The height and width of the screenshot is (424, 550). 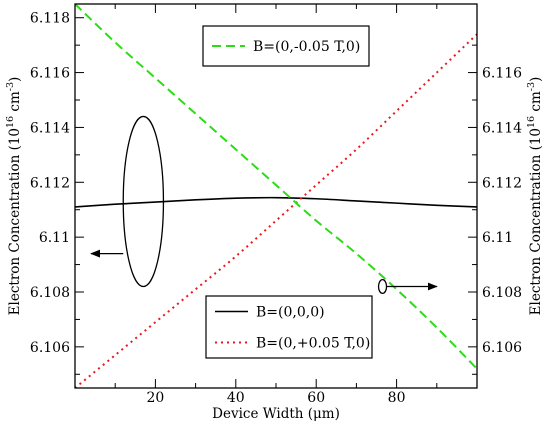 What do you see at coordinates (502, 348) in the screenshot?
I see `y-tick-label-right: 6.106` at bounding box center [502, 348].